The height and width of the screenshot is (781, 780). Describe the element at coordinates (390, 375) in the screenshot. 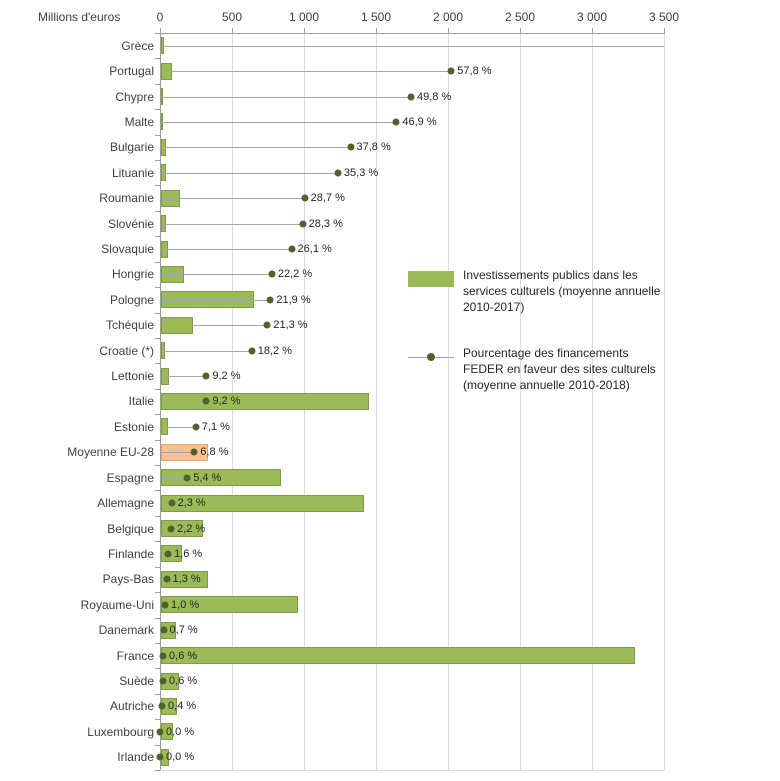

I see `category-row: Lettonie 9,2 %` at that location.